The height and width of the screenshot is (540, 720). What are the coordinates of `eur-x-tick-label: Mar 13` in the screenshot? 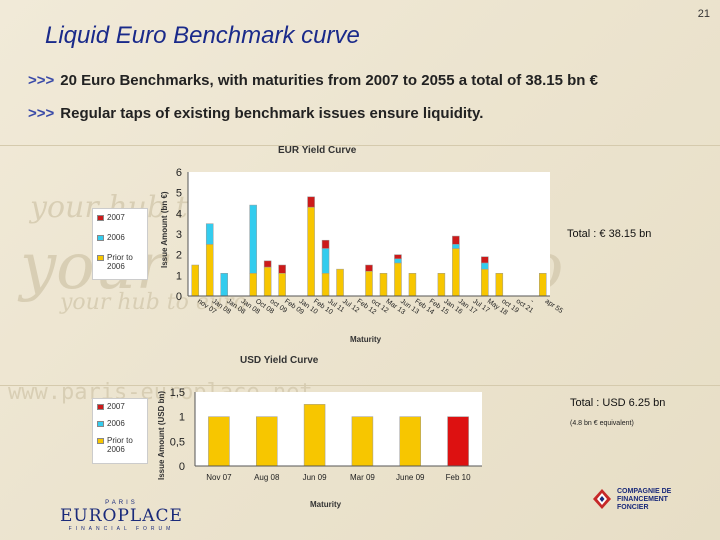 It's located at (395, 307).